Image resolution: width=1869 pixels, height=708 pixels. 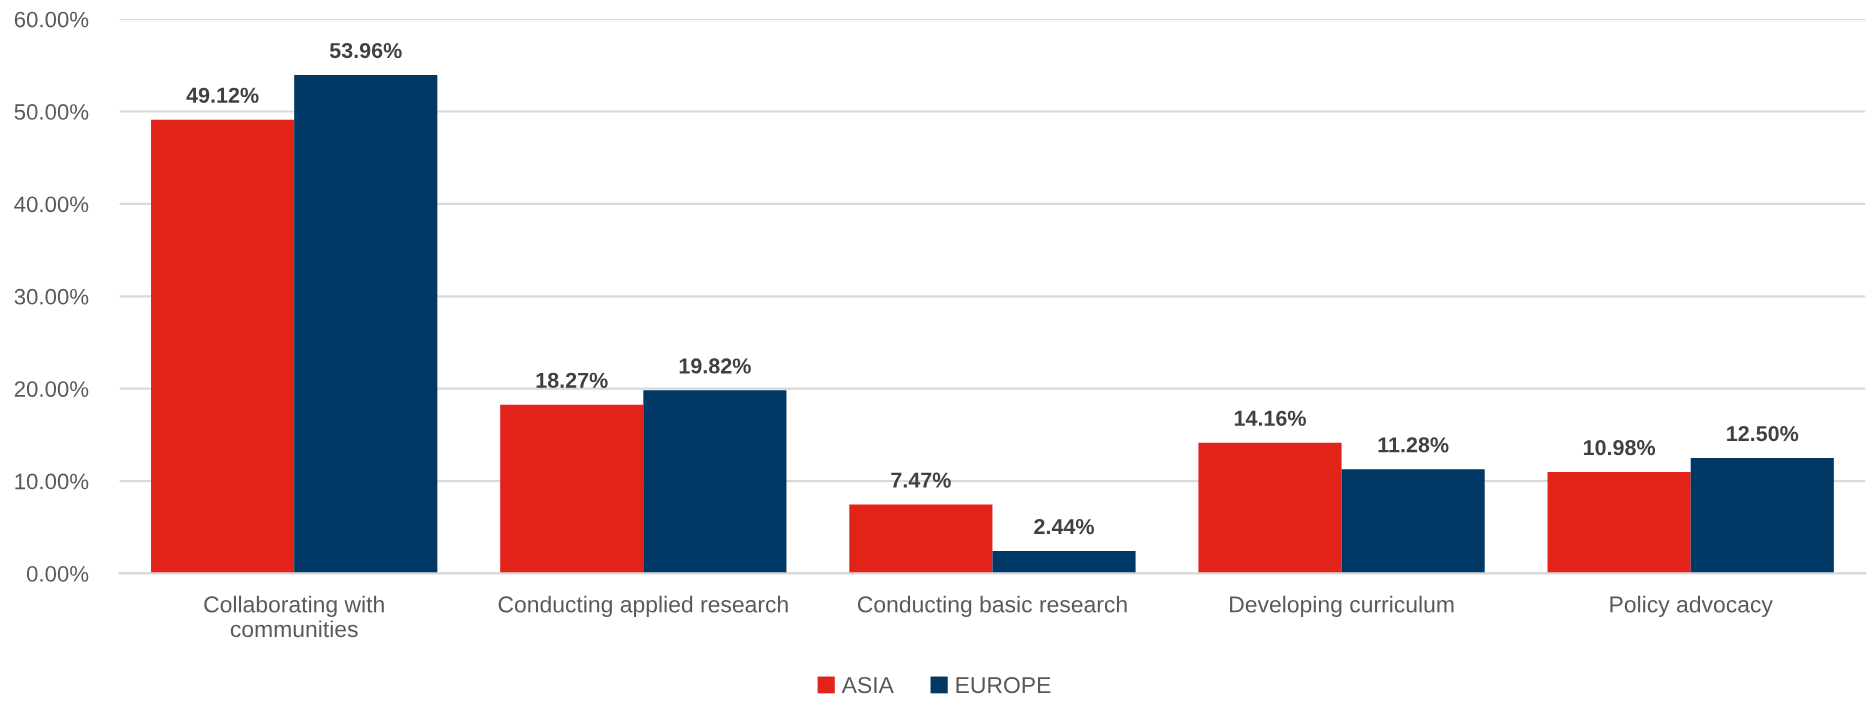 What do you see at coordinates (572, 380) in the screenshot?
I see `data-label: 18.27%` at bounding box center [572, 380].